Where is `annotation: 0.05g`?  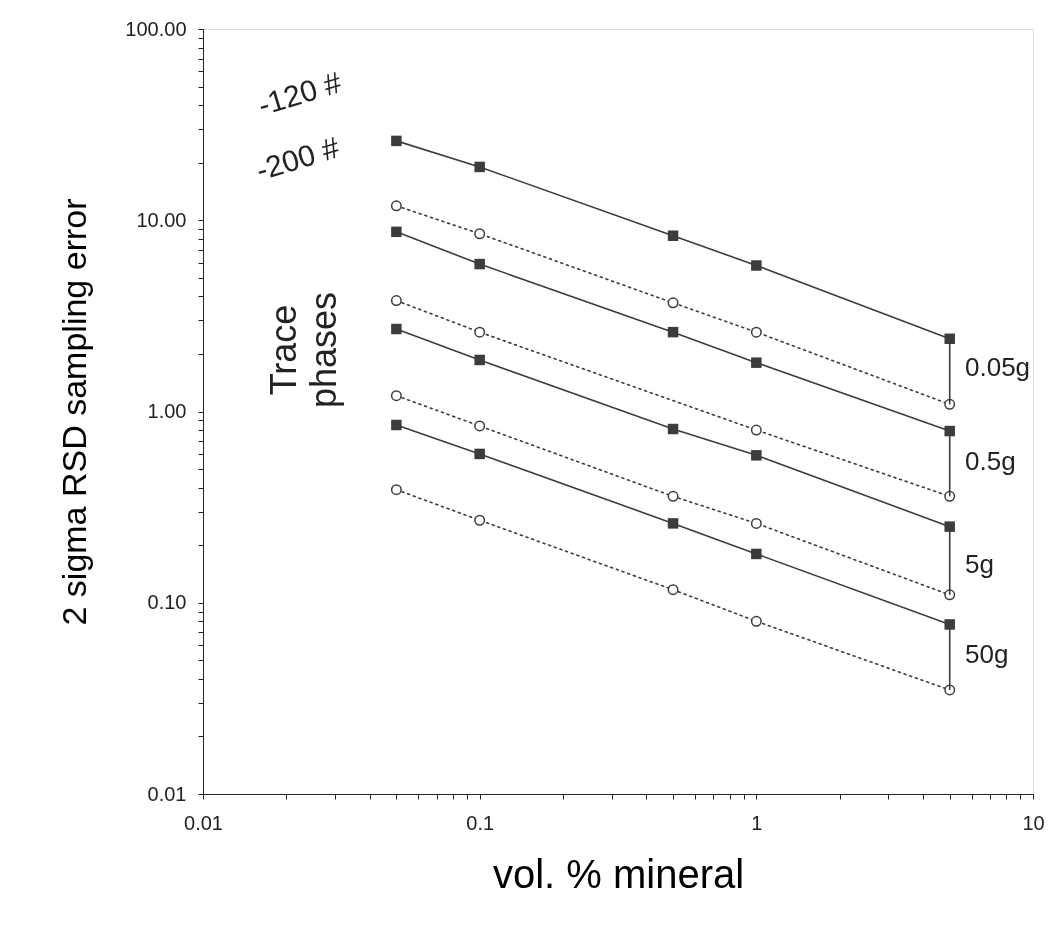
annotation: 0.05g is located at coordinates (998, 367).